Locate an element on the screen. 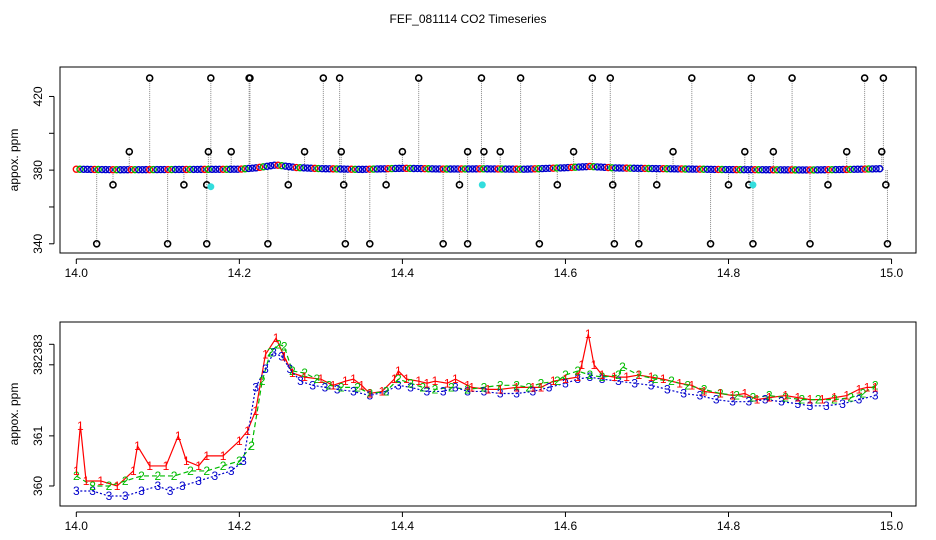  bottom-y-axis-label: appox. ppm is located at coordinates (14, 414).